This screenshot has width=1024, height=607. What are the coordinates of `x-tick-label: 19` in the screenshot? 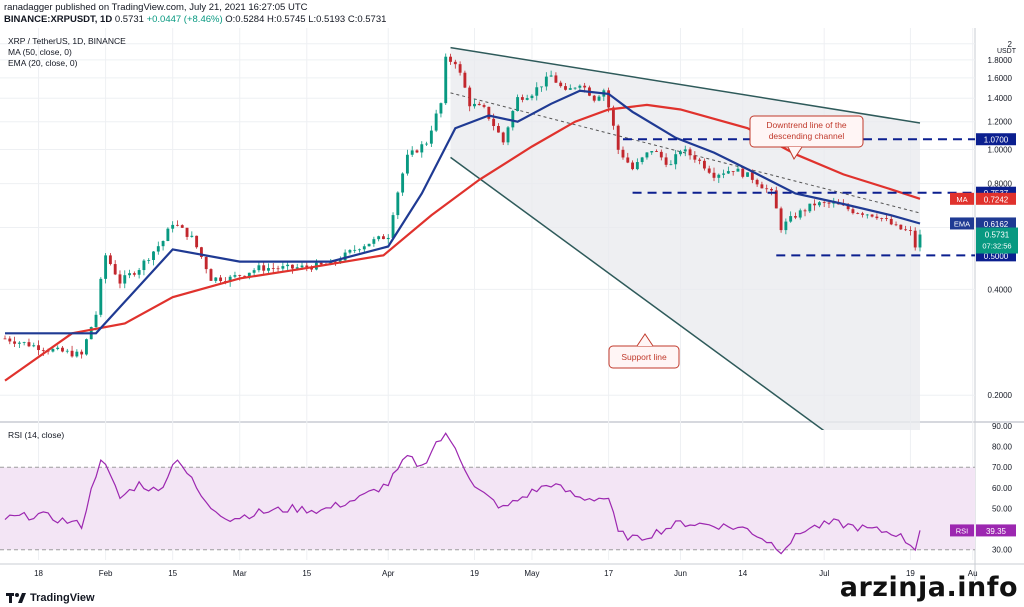 It's located at (474, 573).